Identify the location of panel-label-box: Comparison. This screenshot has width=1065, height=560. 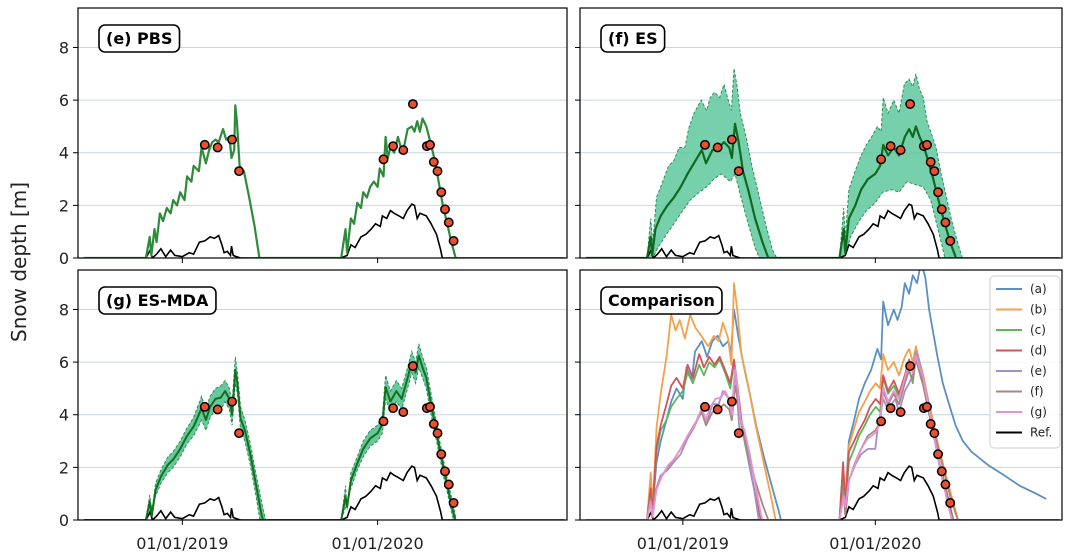
(661, 300).